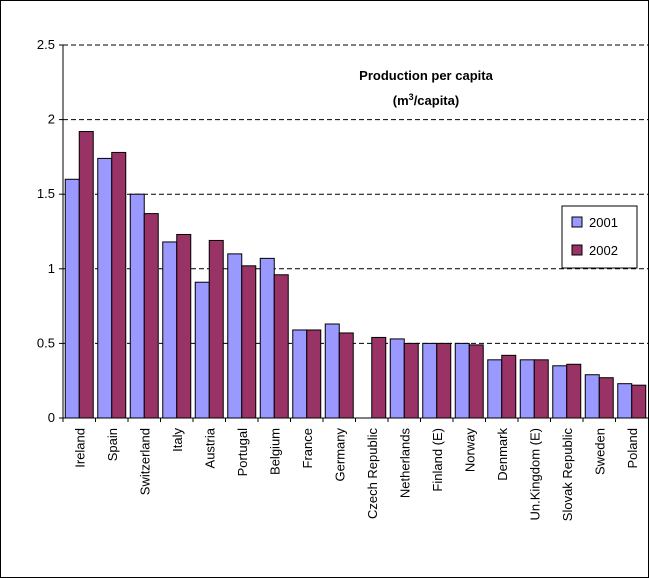  Describe the element at coordinates (137, 306) in the screenshot. I see `bar-2001-switzerland` at that location.